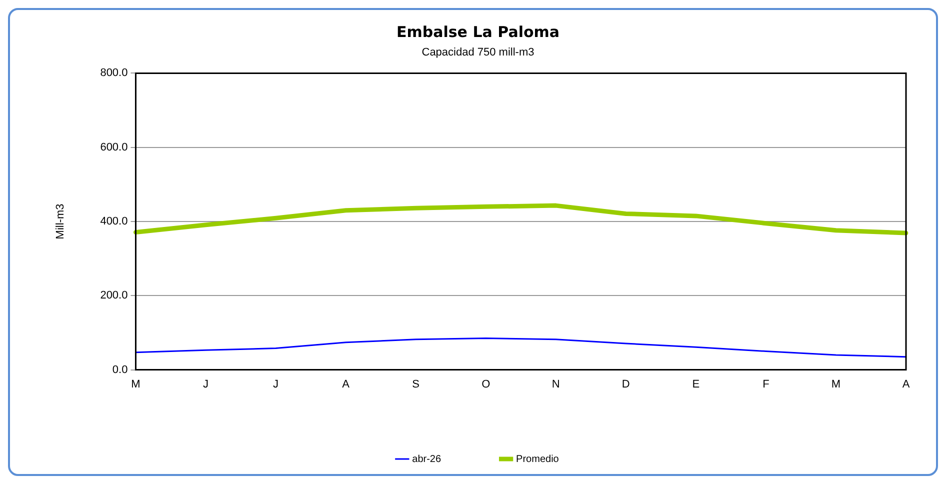 This screenshot has height=486, width=952. Describe the element at coordinates (114, 147) in the screenshot. I see `y-tick-label: 600.0` at that location.